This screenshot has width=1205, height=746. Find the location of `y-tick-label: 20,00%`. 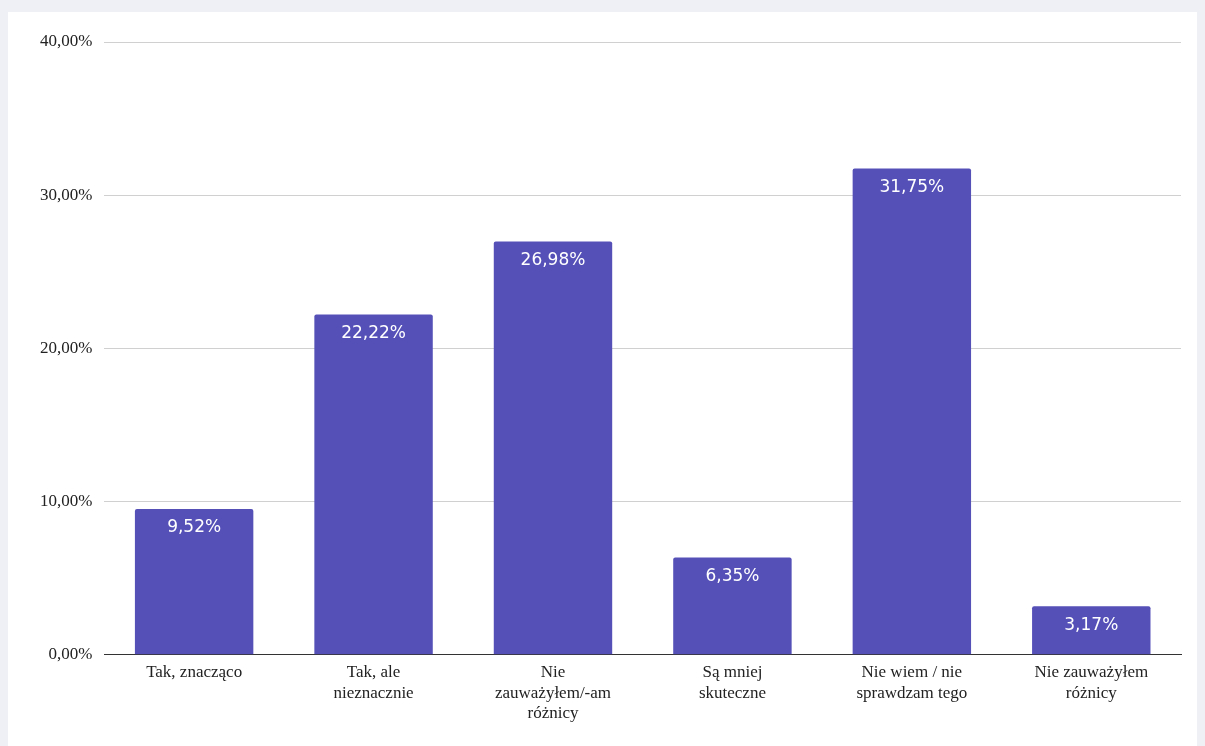

y-tick-label: 20,00% is located at coordinates (66, 347).